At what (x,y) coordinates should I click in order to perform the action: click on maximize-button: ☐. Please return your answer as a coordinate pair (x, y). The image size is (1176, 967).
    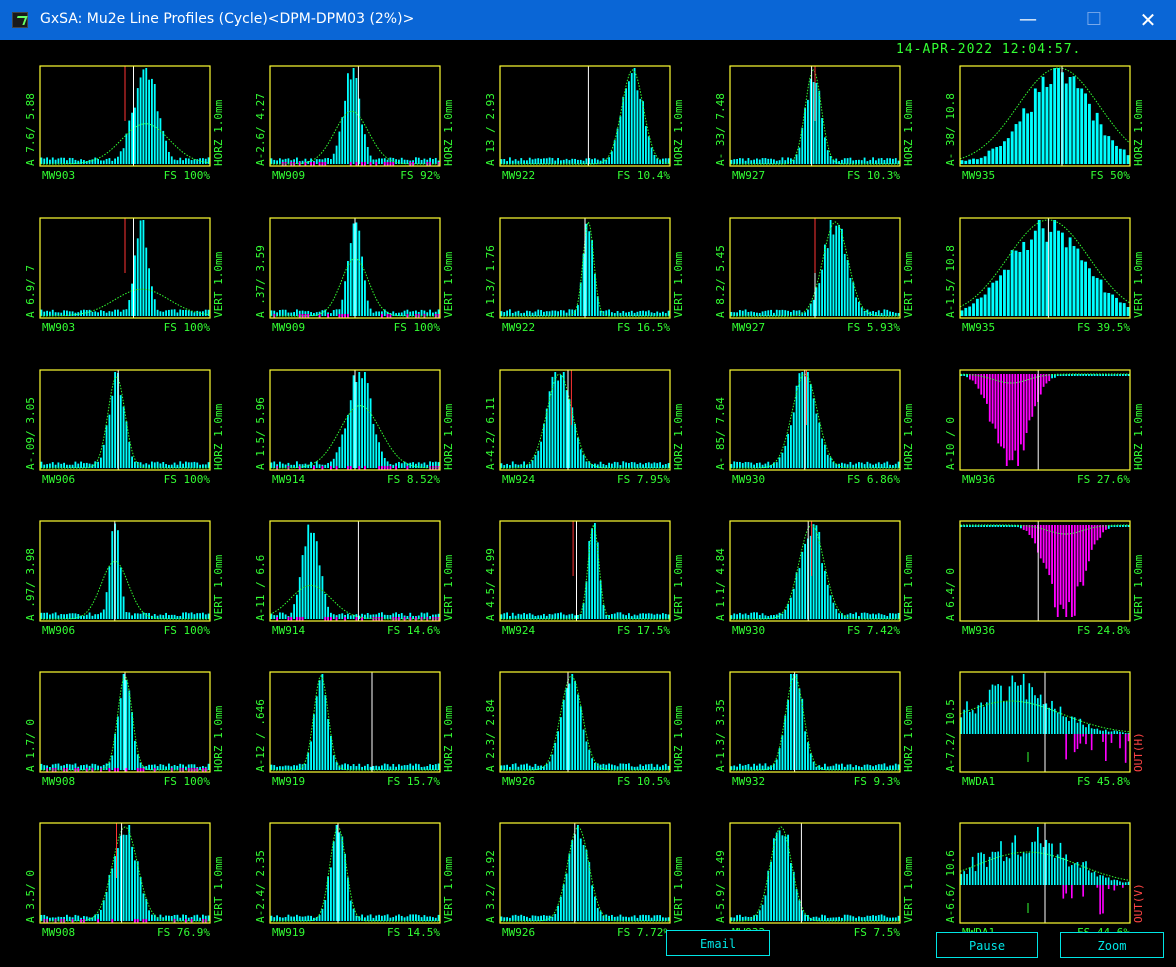
    Looking at the image, I should click on (1094, 20).